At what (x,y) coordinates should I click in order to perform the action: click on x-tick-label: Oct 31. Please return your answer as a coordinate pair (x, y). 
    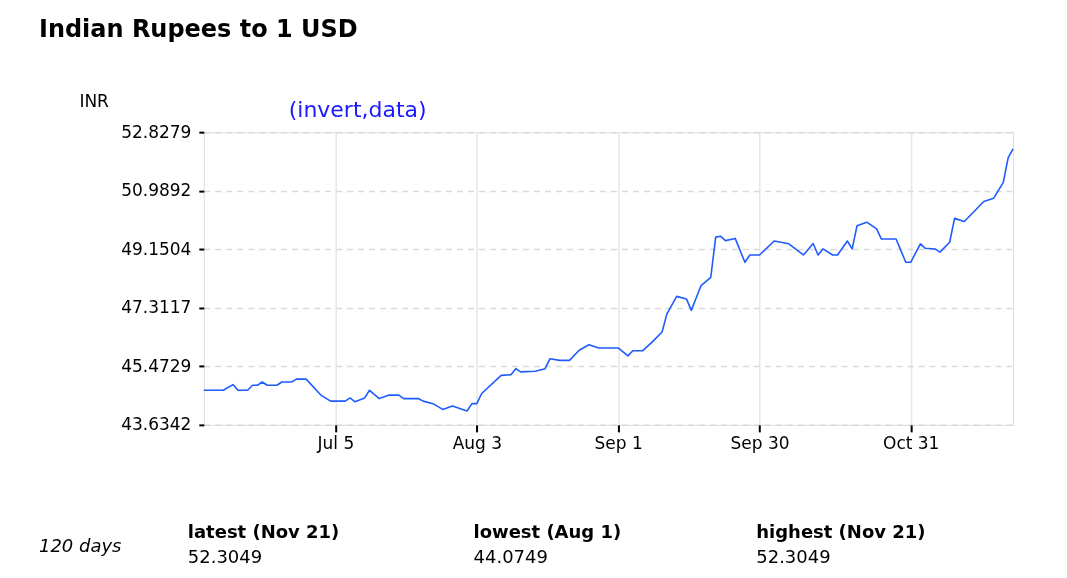
    Looking at the image, I should click on (911, 443).